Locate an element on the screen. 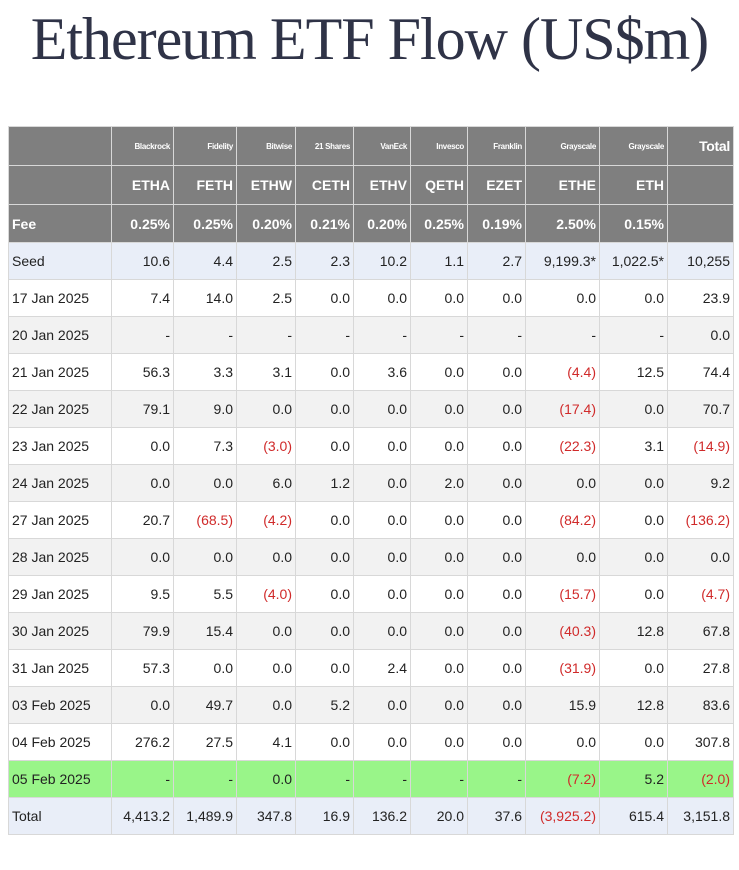  flow-cell: 3.1 is located at coordinates (633, 446).